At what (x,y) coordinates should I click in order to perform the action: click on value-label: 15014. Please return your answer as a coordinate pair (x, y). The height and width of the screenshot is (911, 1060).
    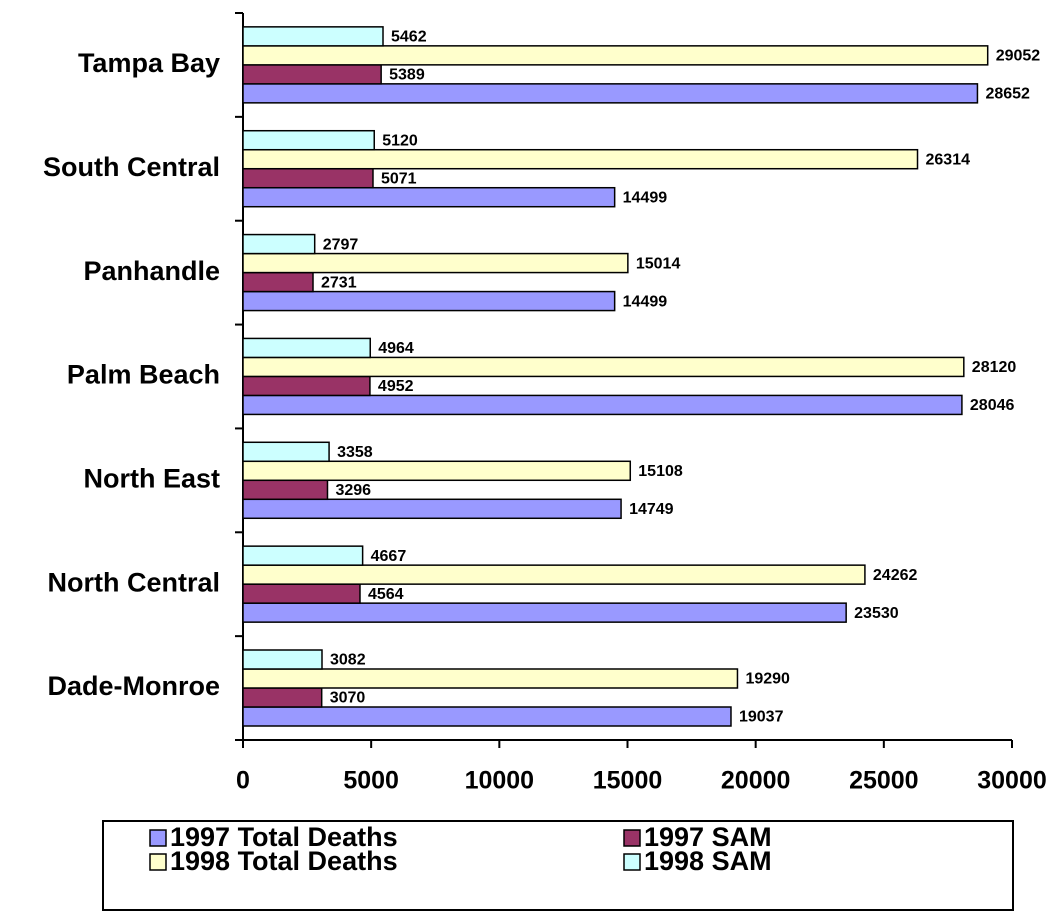
    Looking at the image, I should click on (658, 263).